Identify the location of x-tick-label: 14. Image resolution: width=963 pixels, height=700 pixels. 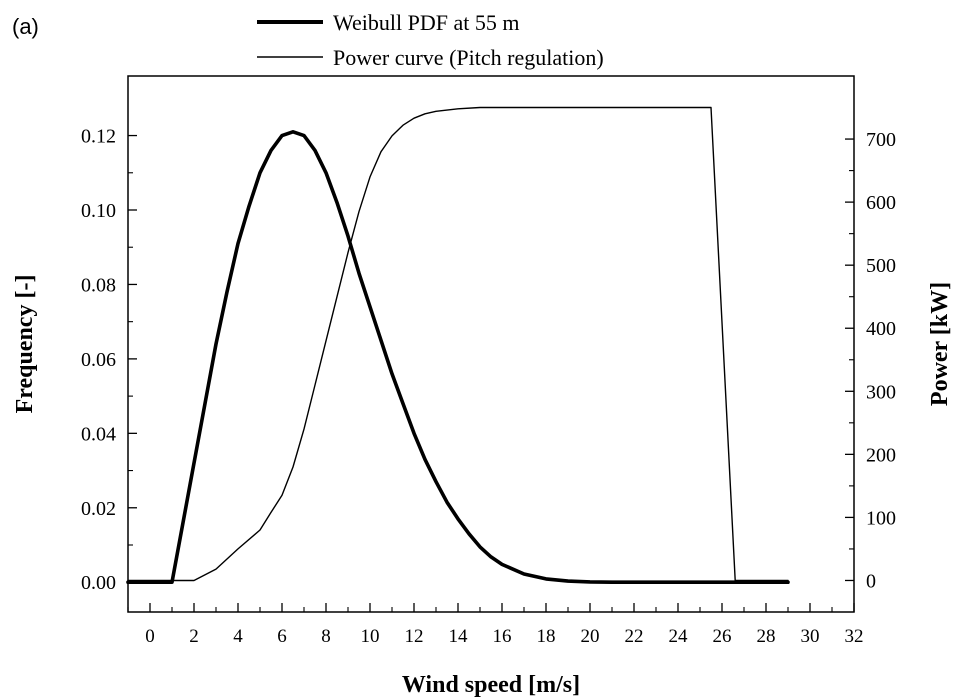
(459, 636).